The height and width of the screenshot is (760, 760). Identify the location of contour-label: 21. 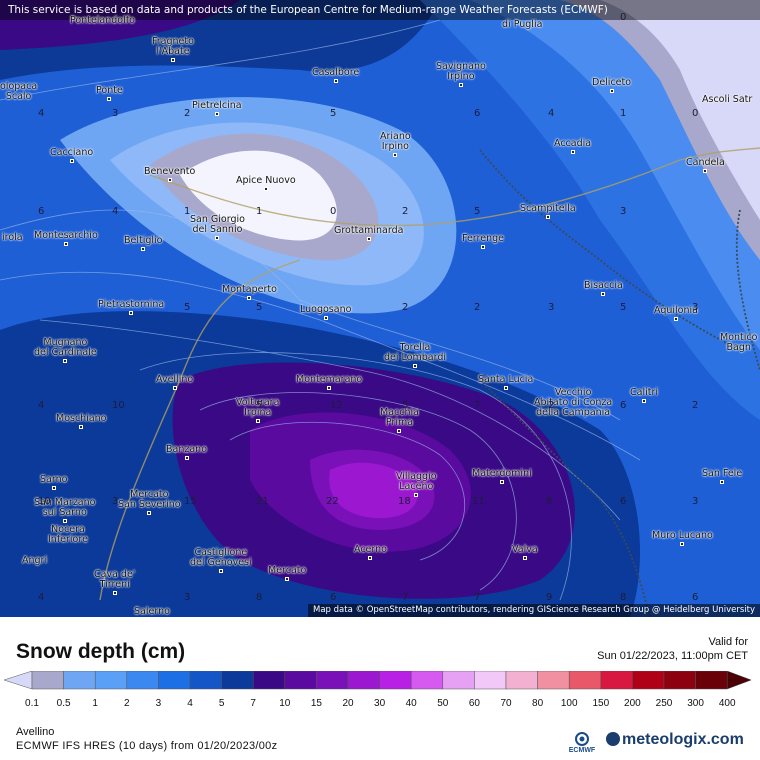
(262, 501).